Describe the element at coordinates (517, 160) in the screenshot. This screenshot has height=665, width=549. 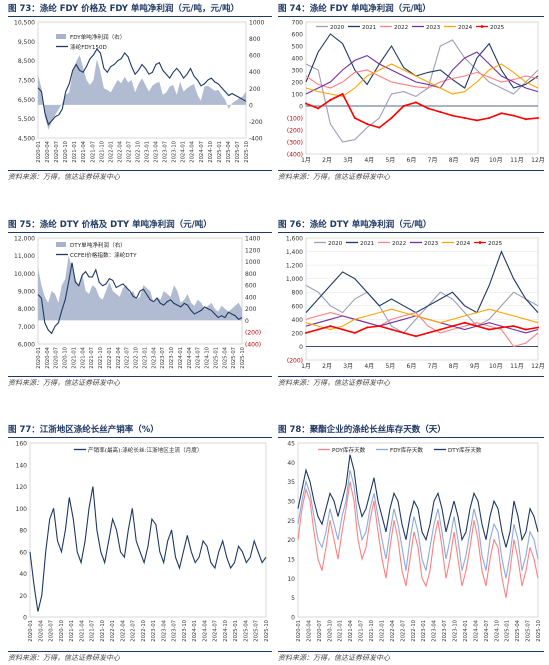
I see `x-tick-label: 11月` at that location.